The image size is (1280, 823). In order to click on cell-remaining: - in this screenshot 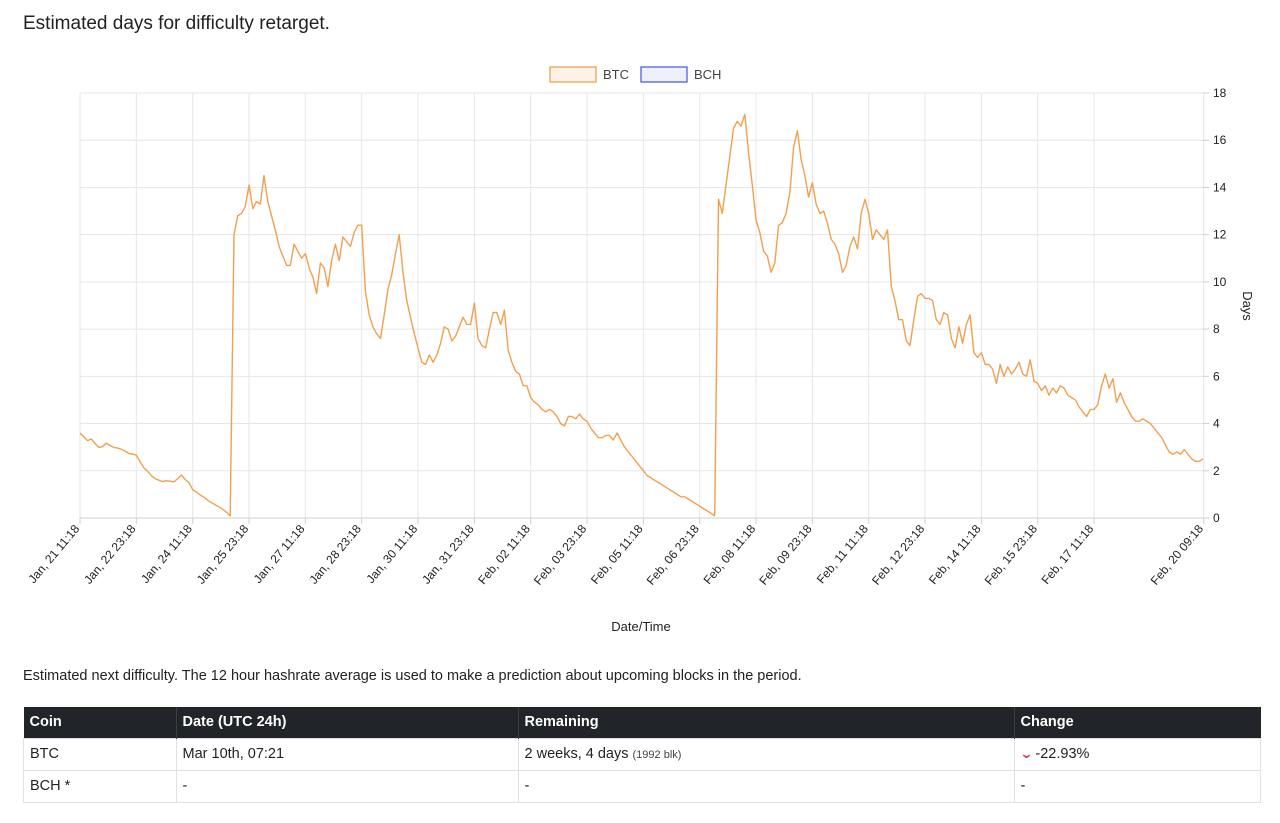, I will do `click(766, 786)`.